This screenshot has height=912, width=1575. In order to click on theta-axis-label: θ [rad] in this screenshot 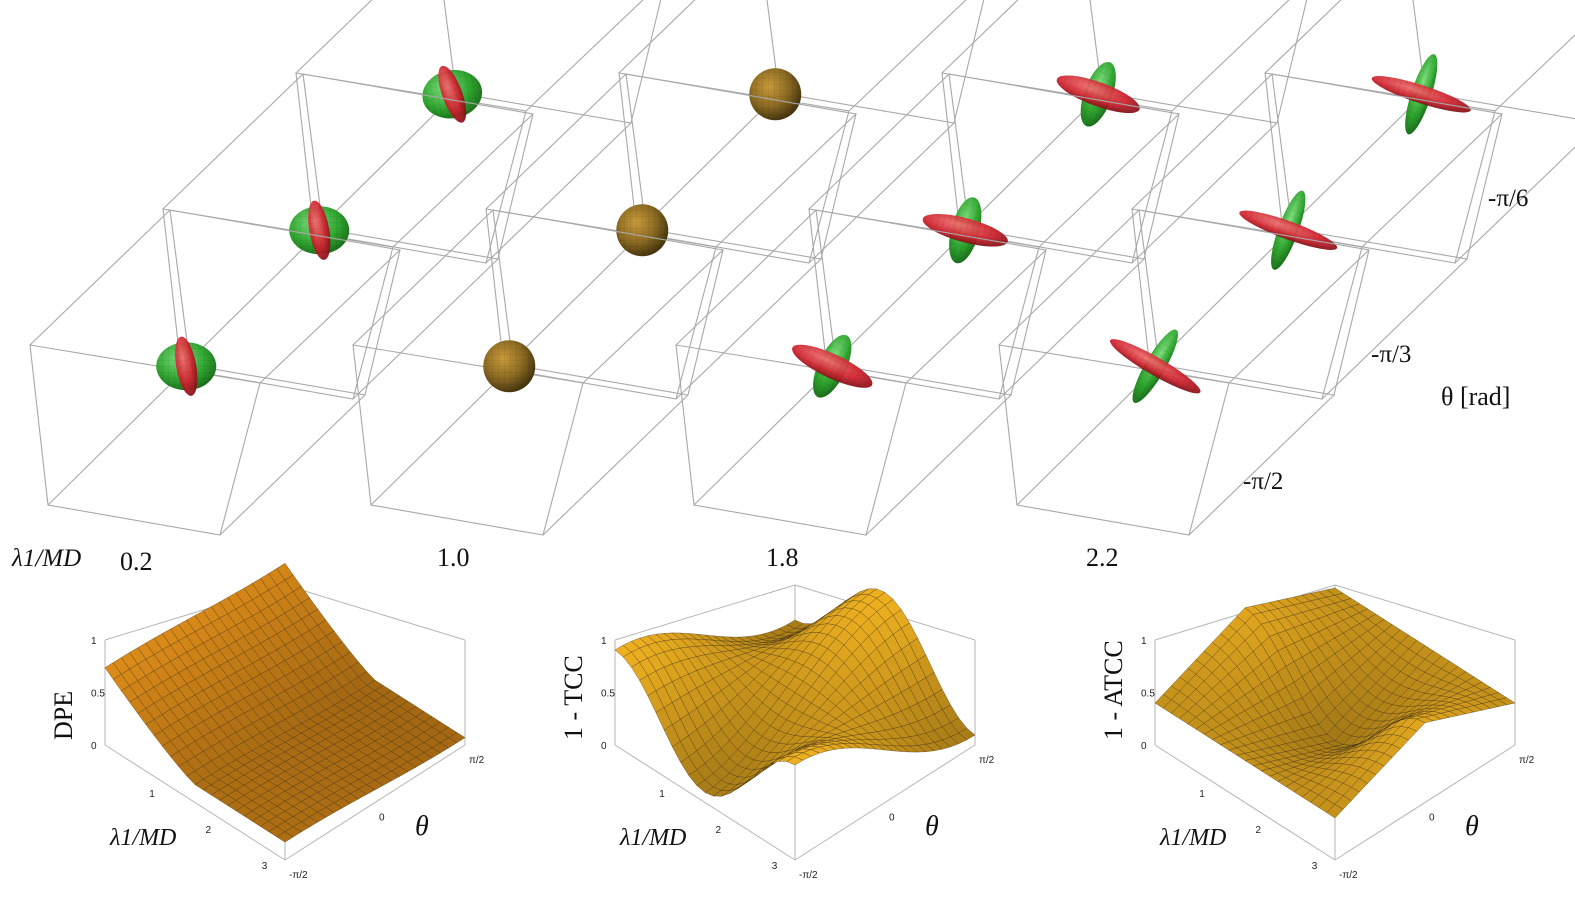, I will do `click(1475, 396)`.